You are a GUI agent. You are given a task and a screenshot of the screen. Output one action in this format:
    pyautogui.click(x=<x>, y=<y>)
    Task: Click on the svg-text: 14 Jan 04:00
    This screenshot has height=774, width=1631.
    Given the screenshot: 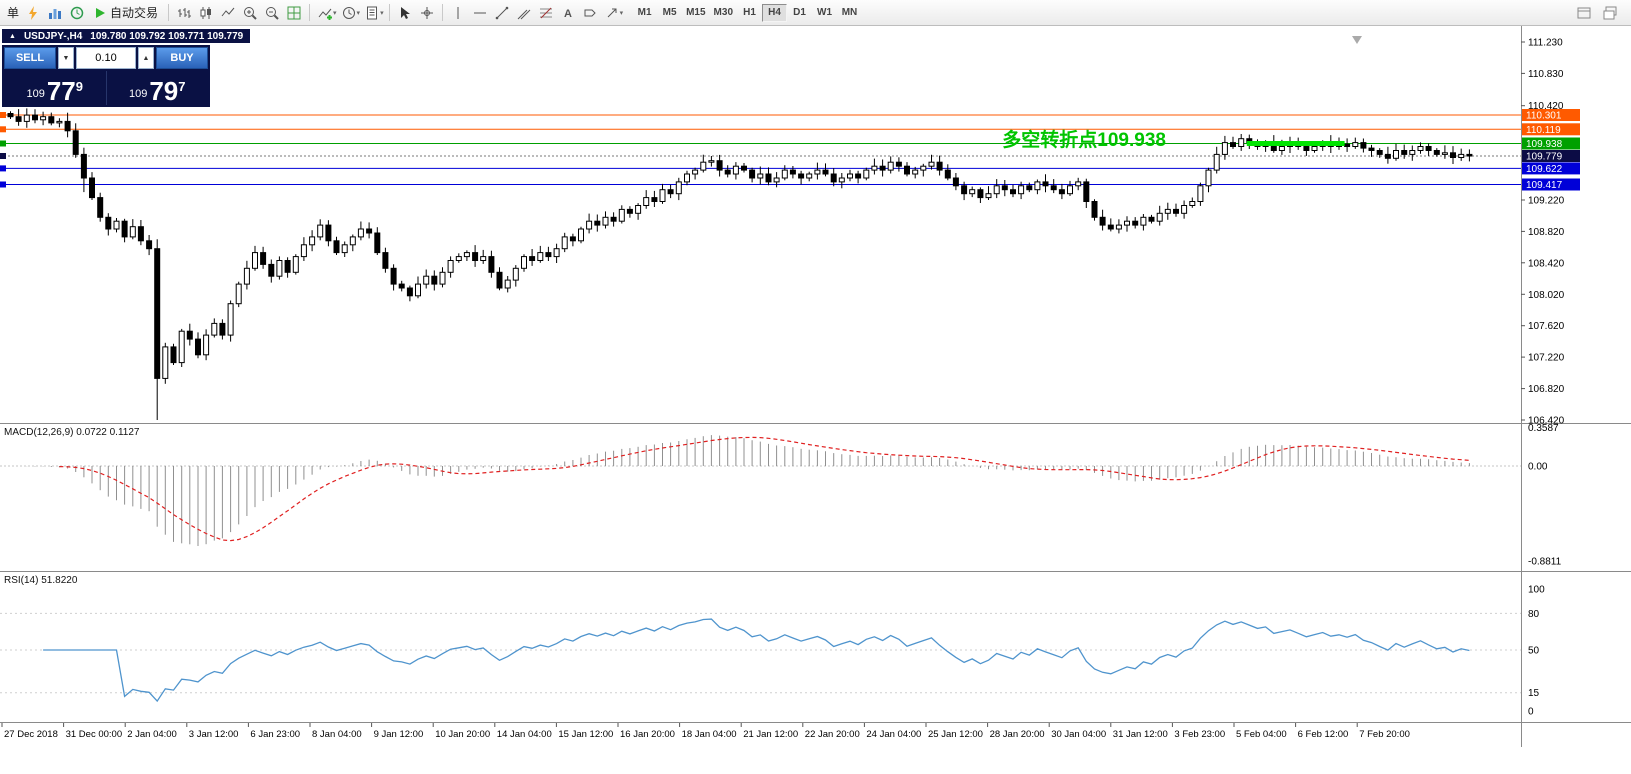 What is the action you would take?
    pyautogui.click(x=524, y=734)
    